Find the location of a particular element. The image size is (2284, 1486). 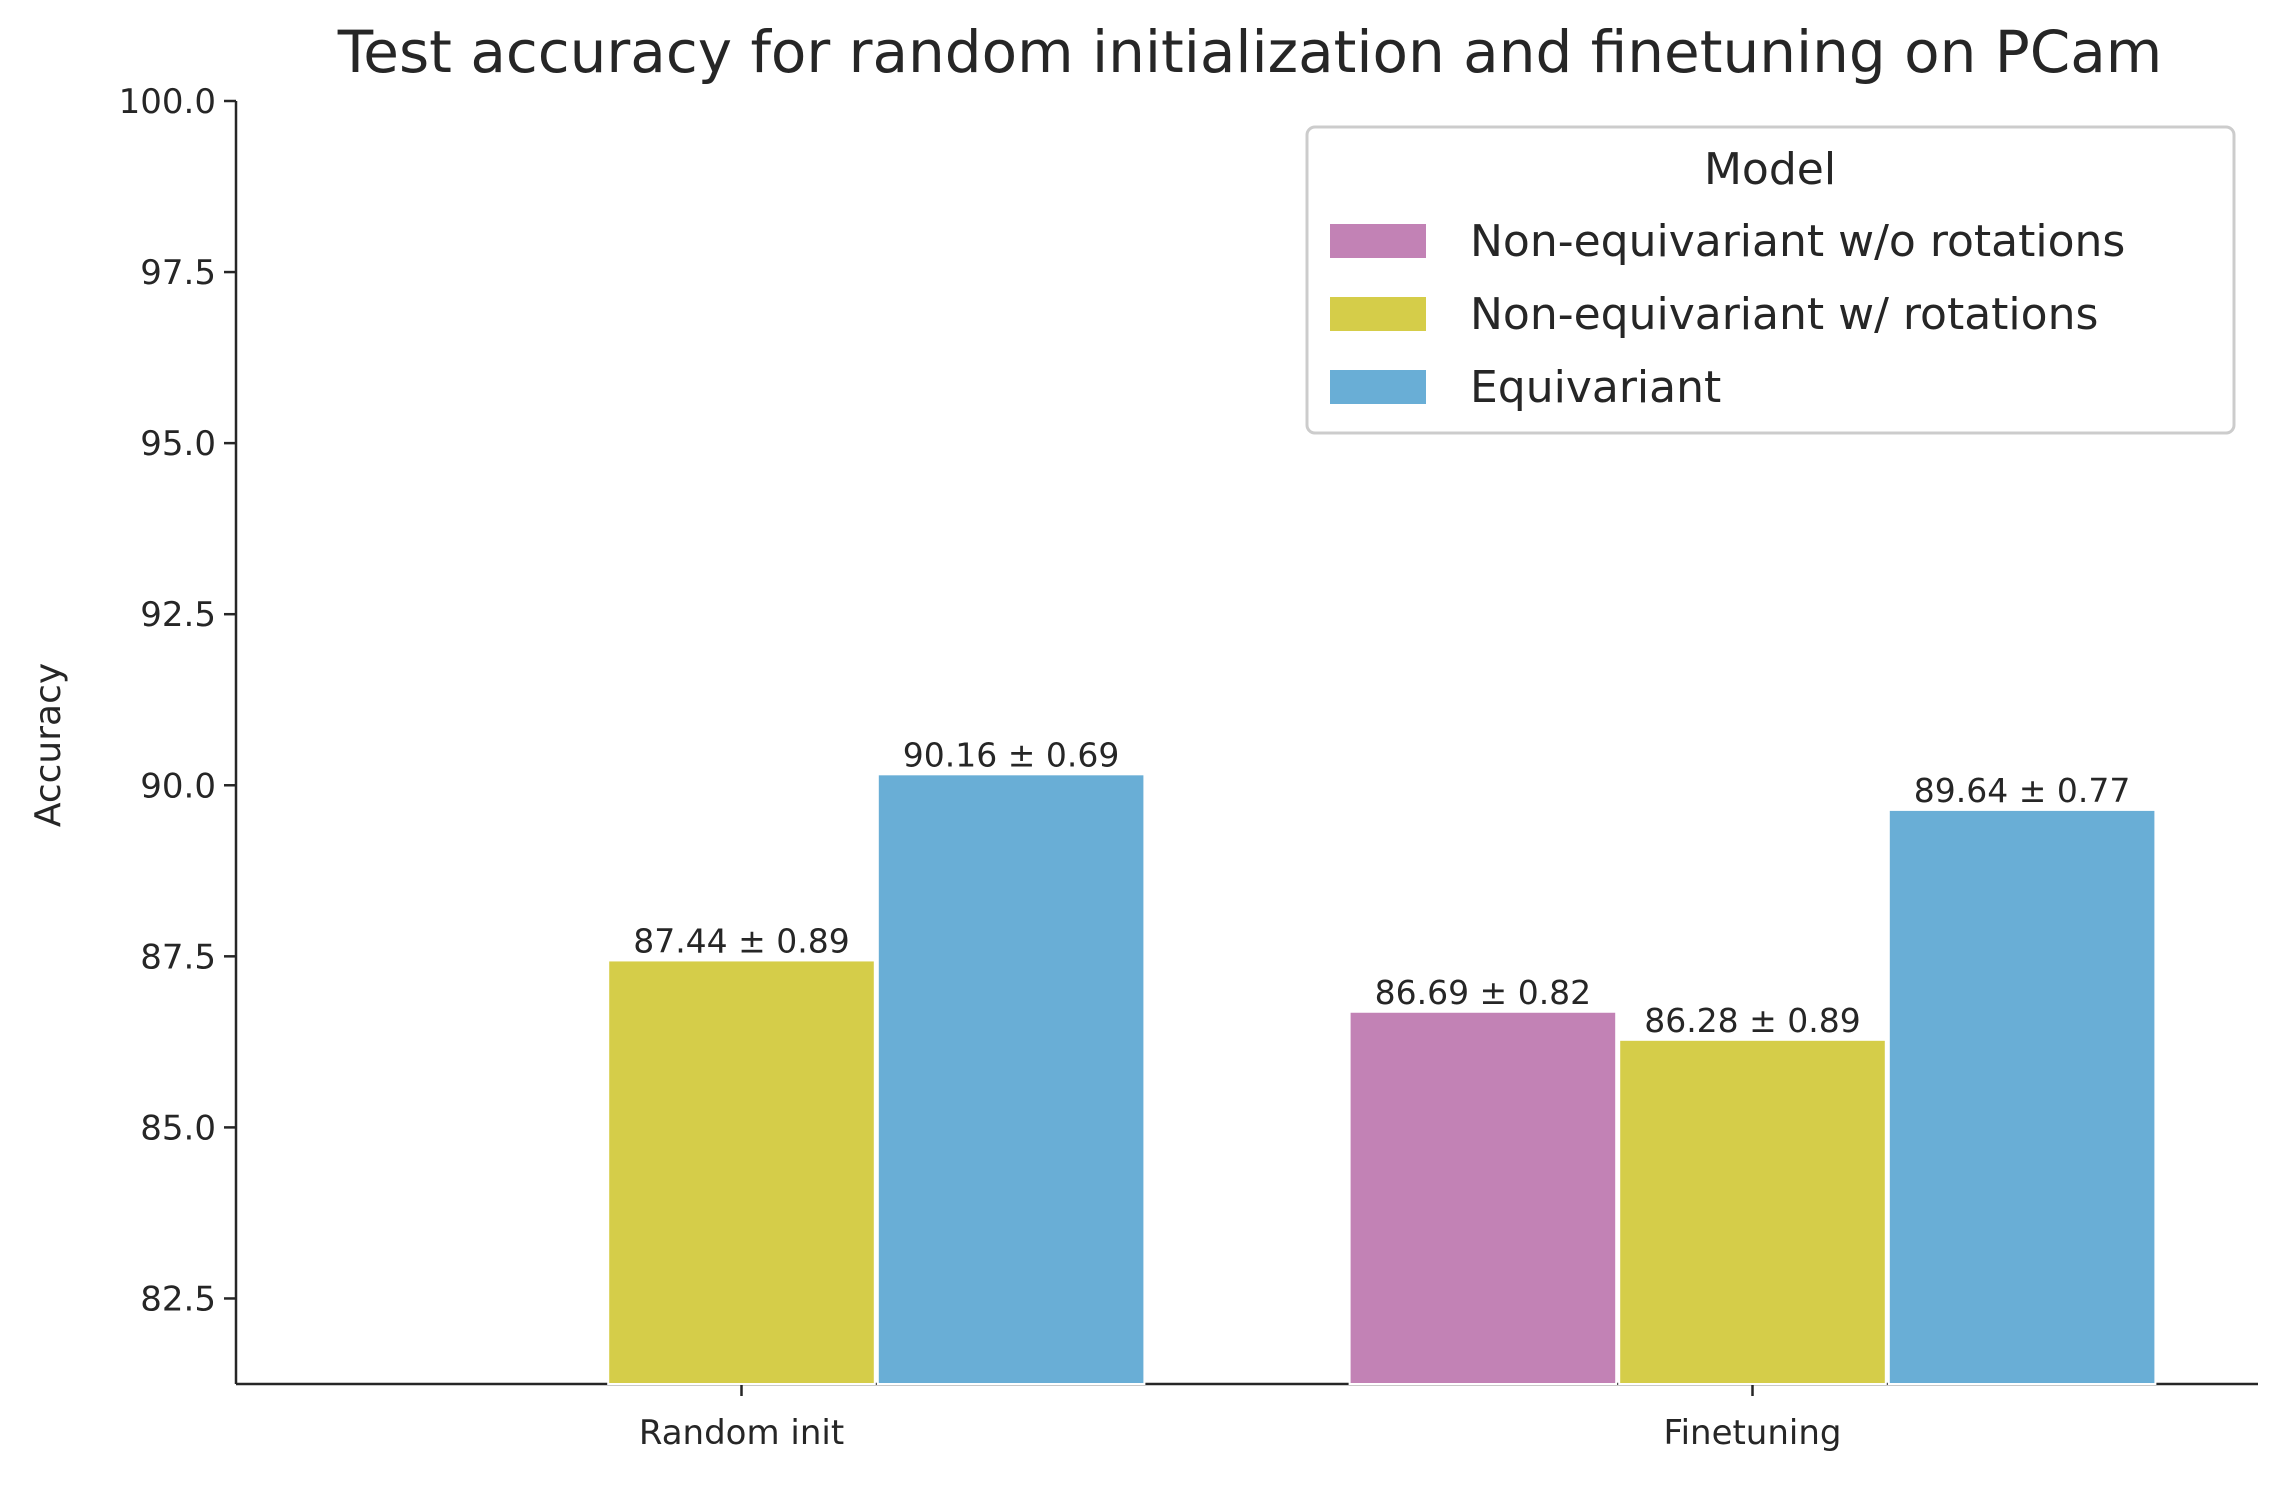

y-axis-label: Accuracy is located at coordinates (48, 745).